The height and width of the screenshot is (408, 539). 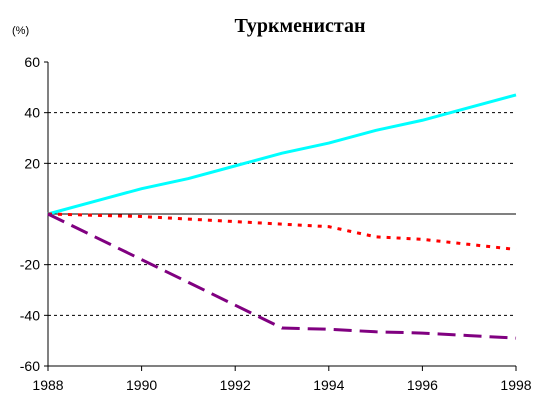 What do you see at coordinates (47, 385) in the screenshot?
I see `x-tick-label: 1988` at bounding box center [47, 385].